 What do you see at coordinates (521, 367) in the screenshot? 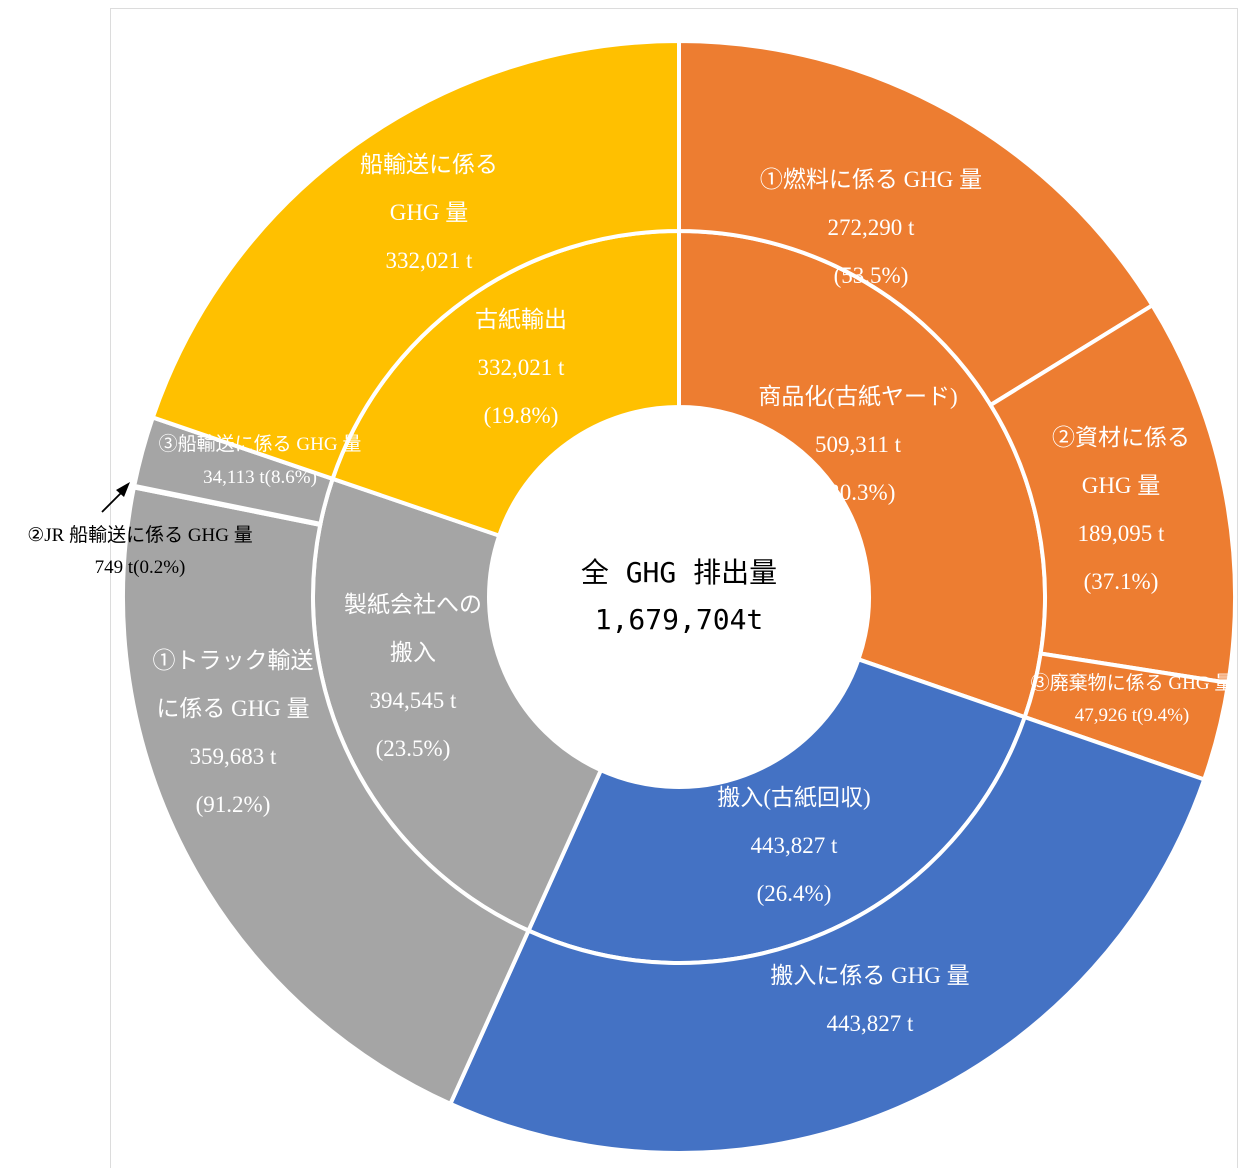
I see `label-export: 古紙輸出 332,021 t (19.8%)` at bounding box center [521, 367].